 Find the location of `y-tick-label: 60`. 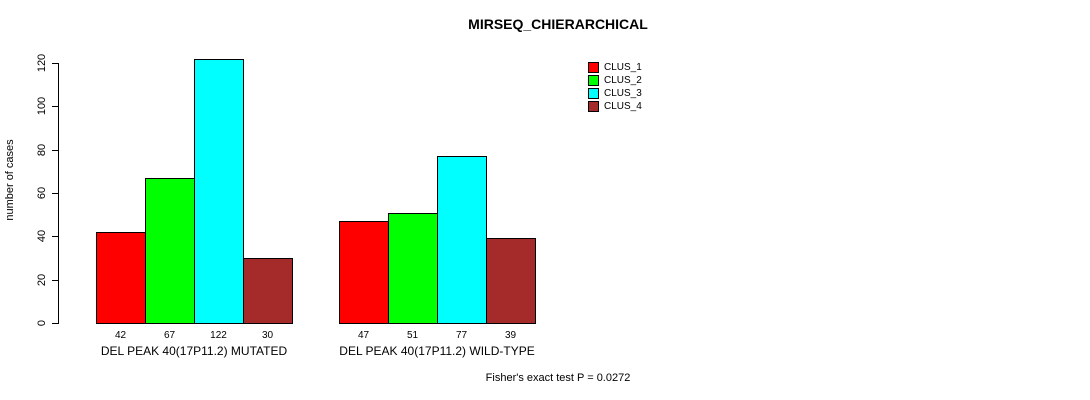

y-tick-label: 60 is located at coordinates (42, 193).